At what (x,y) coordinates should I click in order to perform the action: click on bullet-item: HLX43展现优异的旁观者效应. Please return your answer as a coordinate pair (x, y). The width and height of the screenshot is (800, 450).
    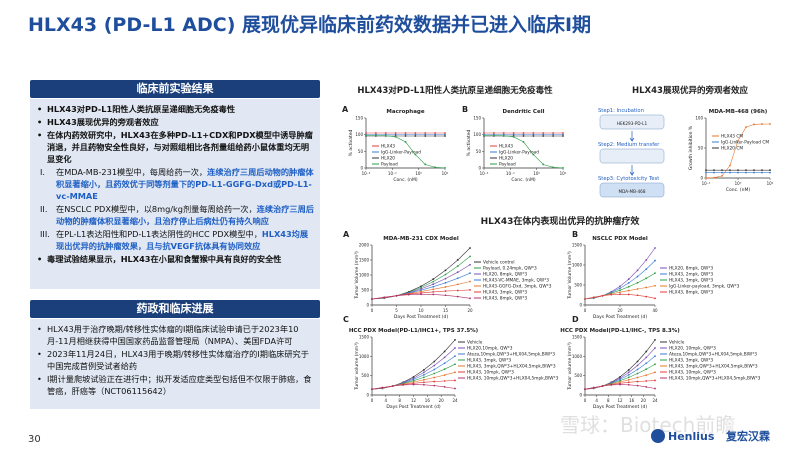
    Looking at the image, I should click on (175, 122).